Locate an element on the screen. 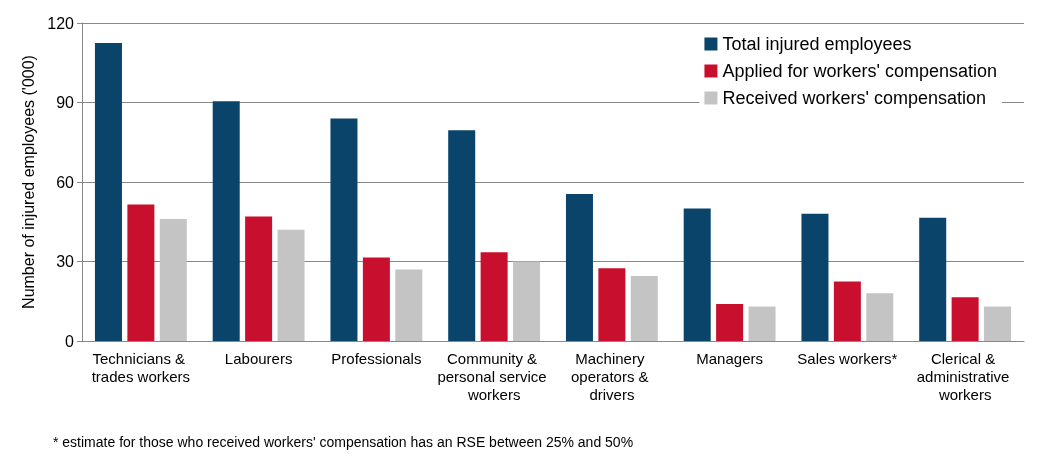  y-tick-label: 120 is located at coordinates (61, 23).